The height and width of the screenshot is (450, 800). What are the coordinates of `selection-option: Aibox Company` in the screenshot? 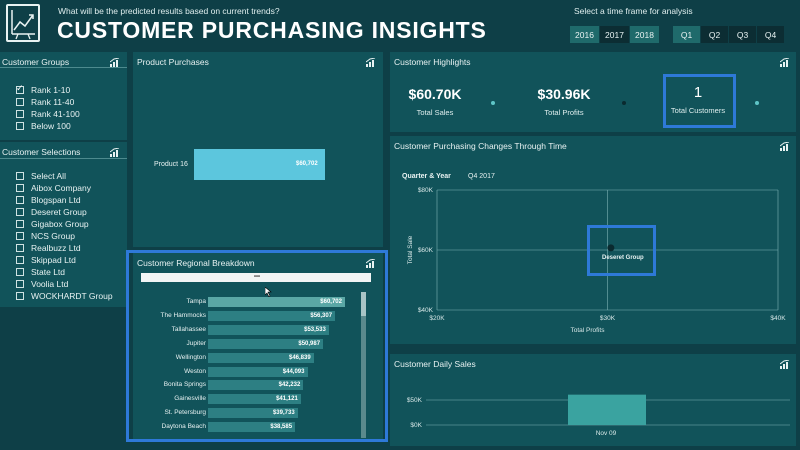 It's located at (53, 187).